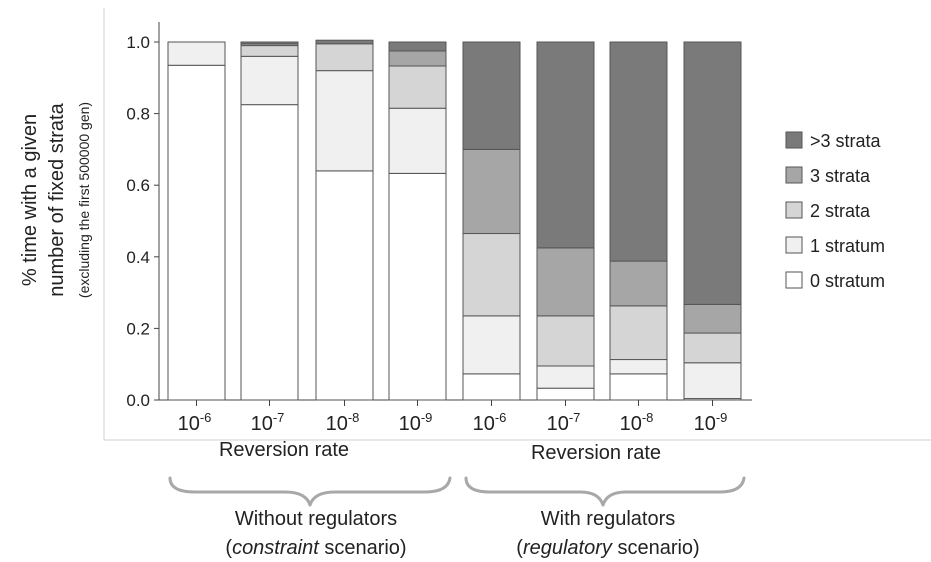 The height and width of the screenshot is (562, 931). Describe the element at coordinates (138, 185) in the screenshot. I see `y-tick-label: 0.6` at that location.